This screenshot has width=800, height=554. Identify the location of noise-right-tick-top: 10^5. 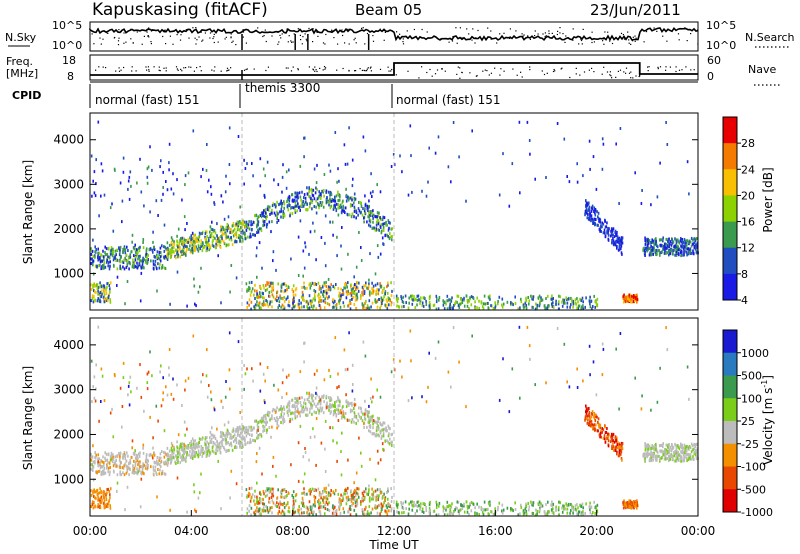
(721, 25).